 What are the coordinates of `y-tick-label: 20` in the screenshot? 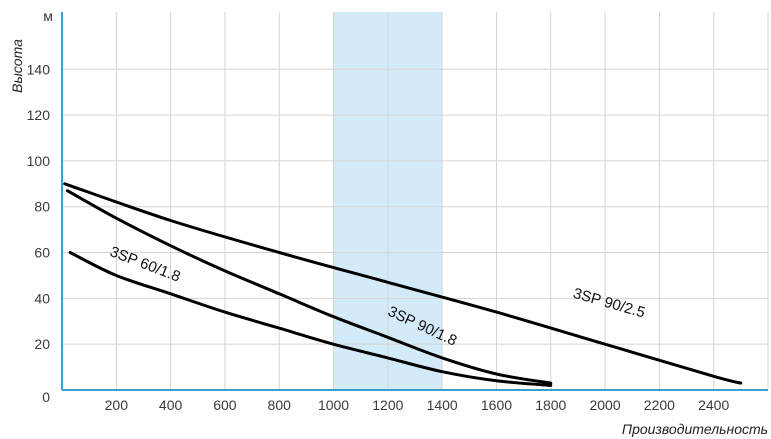 It's located at (42, 344).